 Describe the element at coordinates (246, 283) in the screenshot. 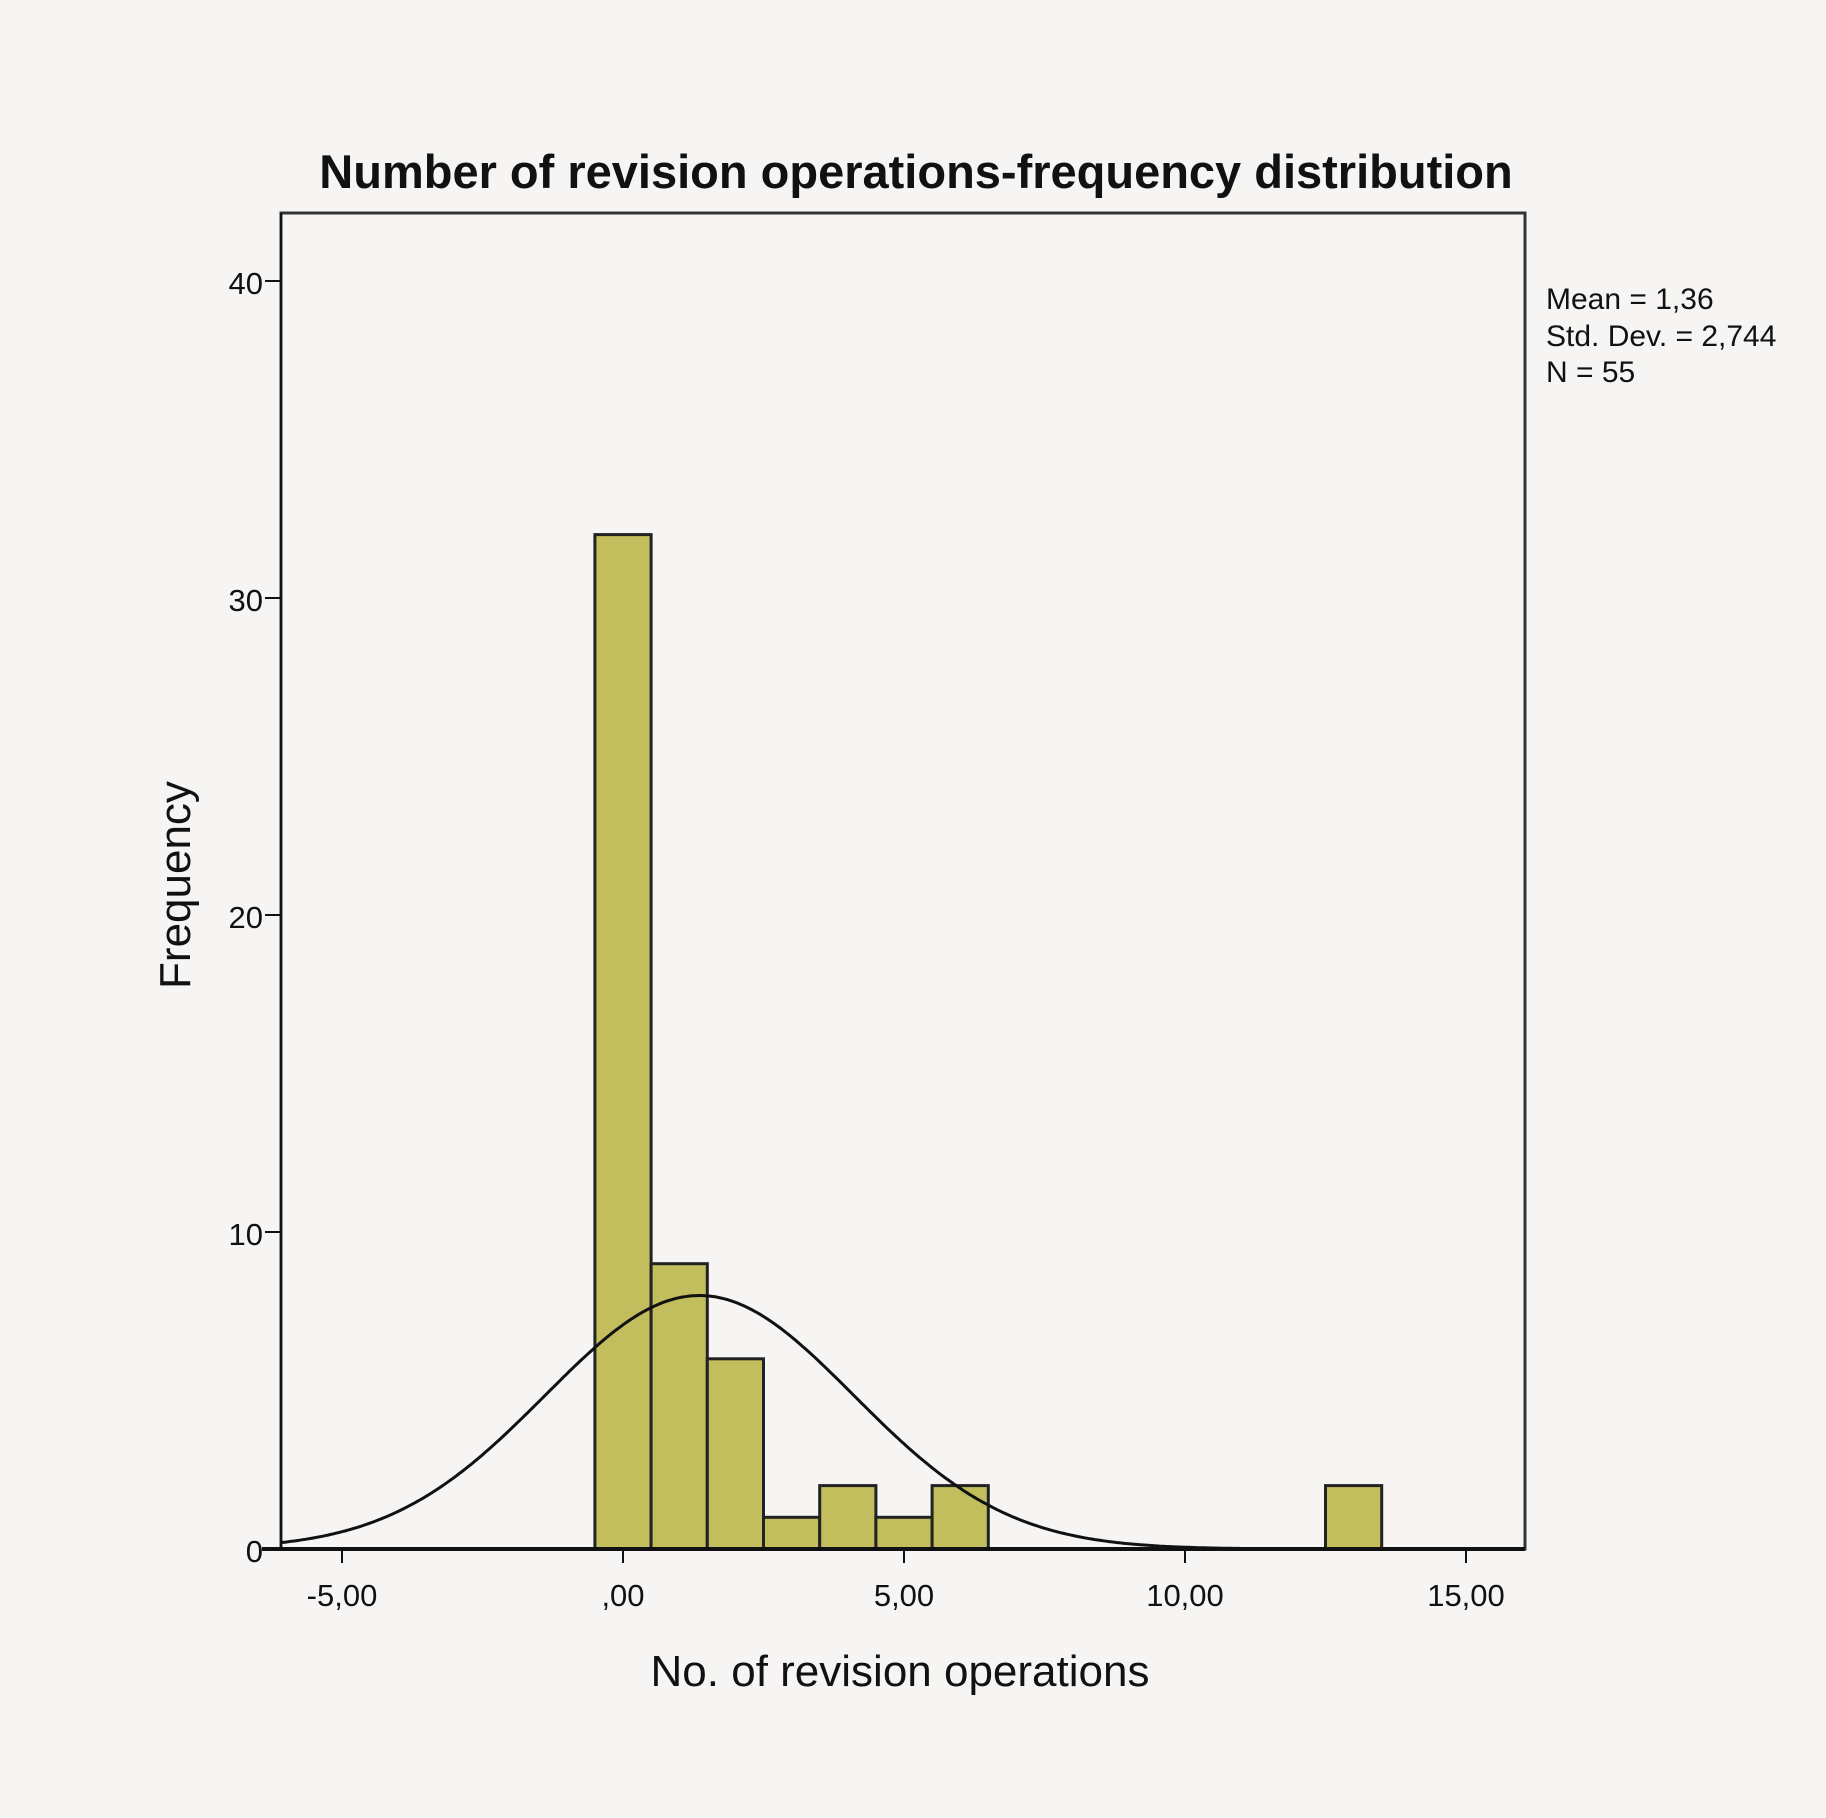

I see `y-tick-label: 40` at that location.